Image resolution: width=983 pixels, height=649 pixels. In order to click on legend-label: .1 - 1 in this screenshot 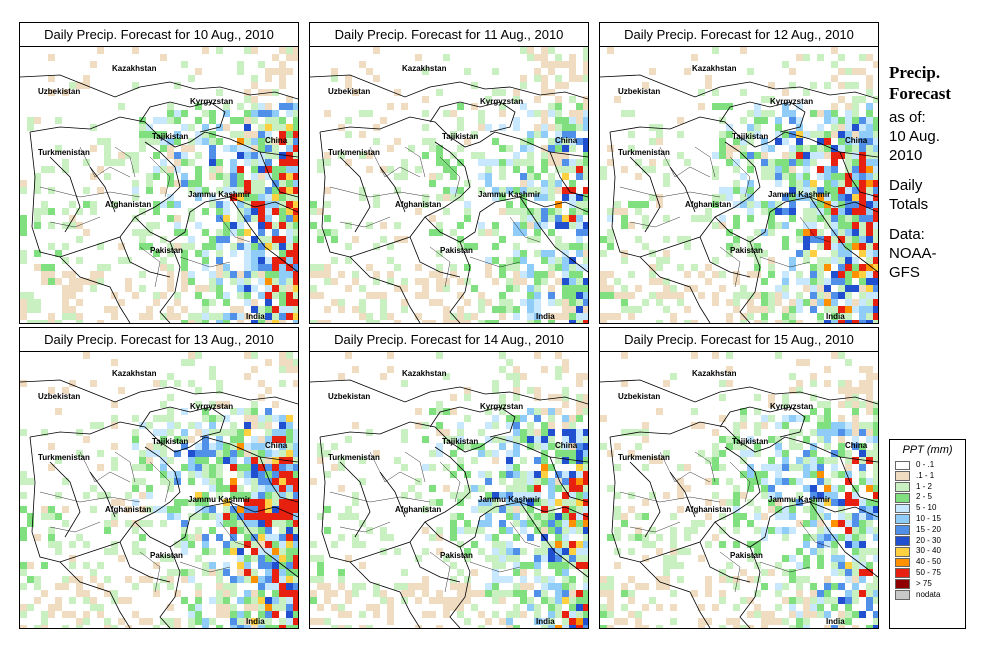, I will do `click(925, 475)`.